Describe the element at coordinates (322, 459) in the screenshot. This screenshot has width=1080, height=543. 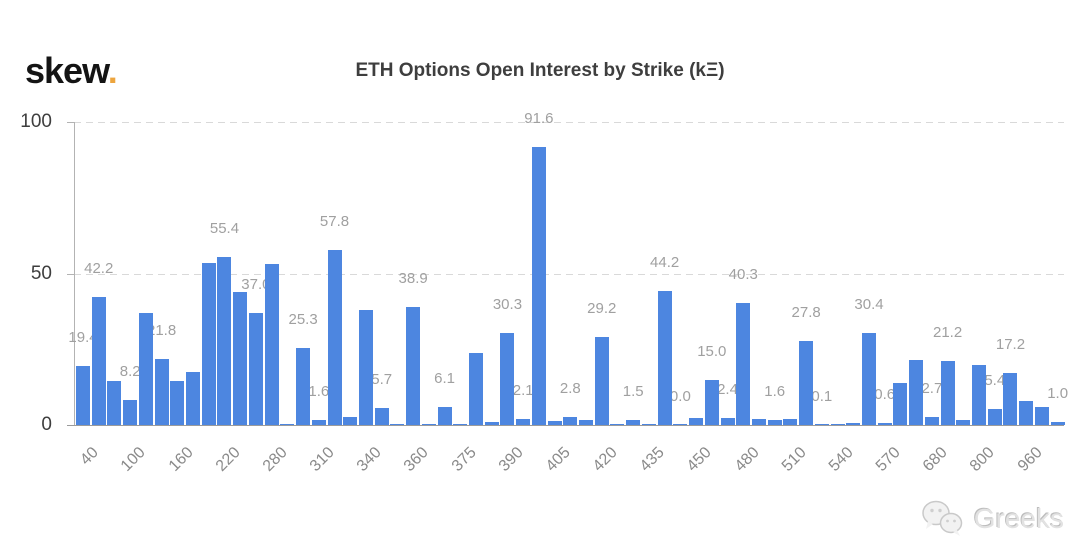
I see `x-tick-label: 310` at that location.